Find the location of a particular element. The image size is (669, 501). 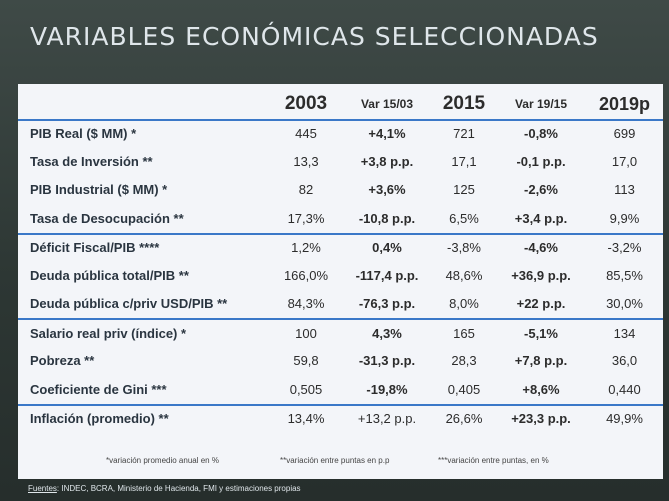

row-label-tasa-inversion: Tasa de Inversión ** is located at coordinates (91, 161).